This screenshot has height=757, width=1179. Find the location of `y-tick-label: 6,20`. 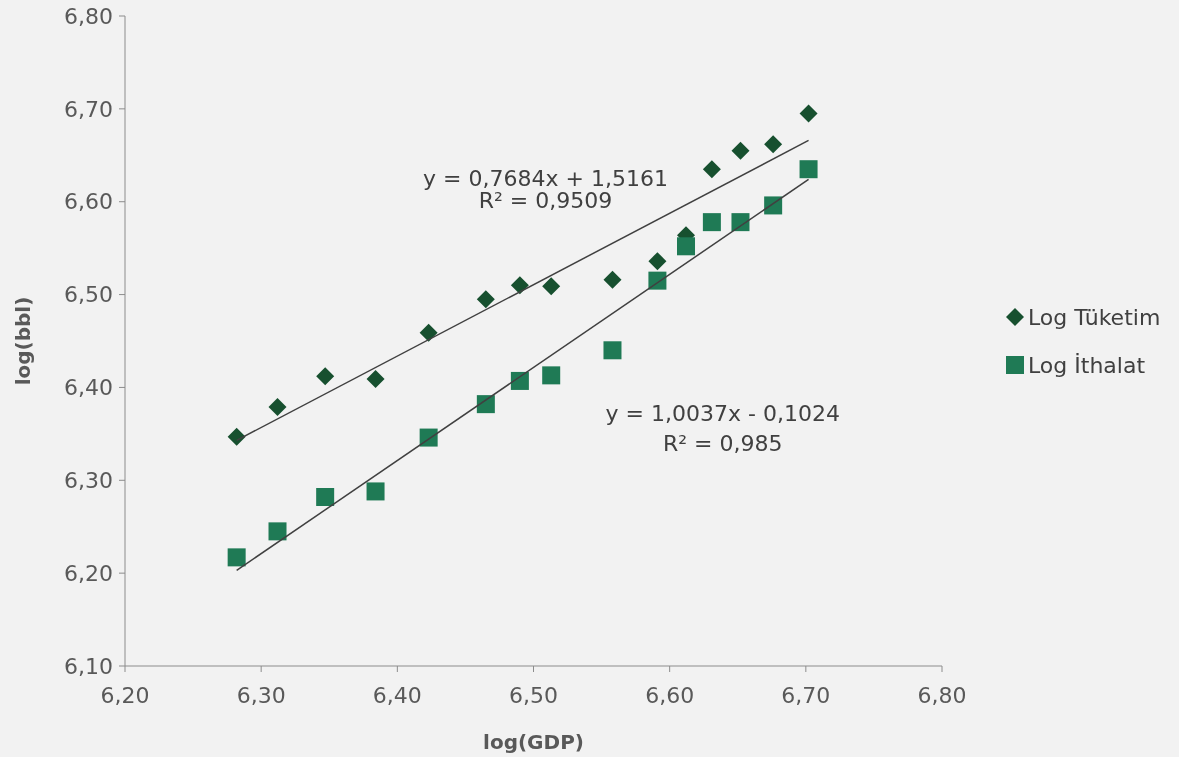

y-tick-label: 6,20 is located at coordinates (88, 573).